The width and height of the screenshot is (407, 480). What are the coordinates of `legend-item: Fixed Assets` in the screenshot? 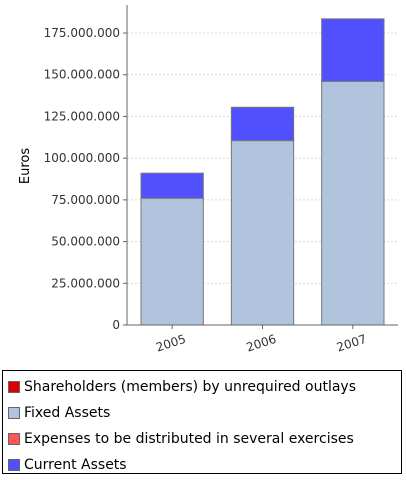 It's located at (204, 413).